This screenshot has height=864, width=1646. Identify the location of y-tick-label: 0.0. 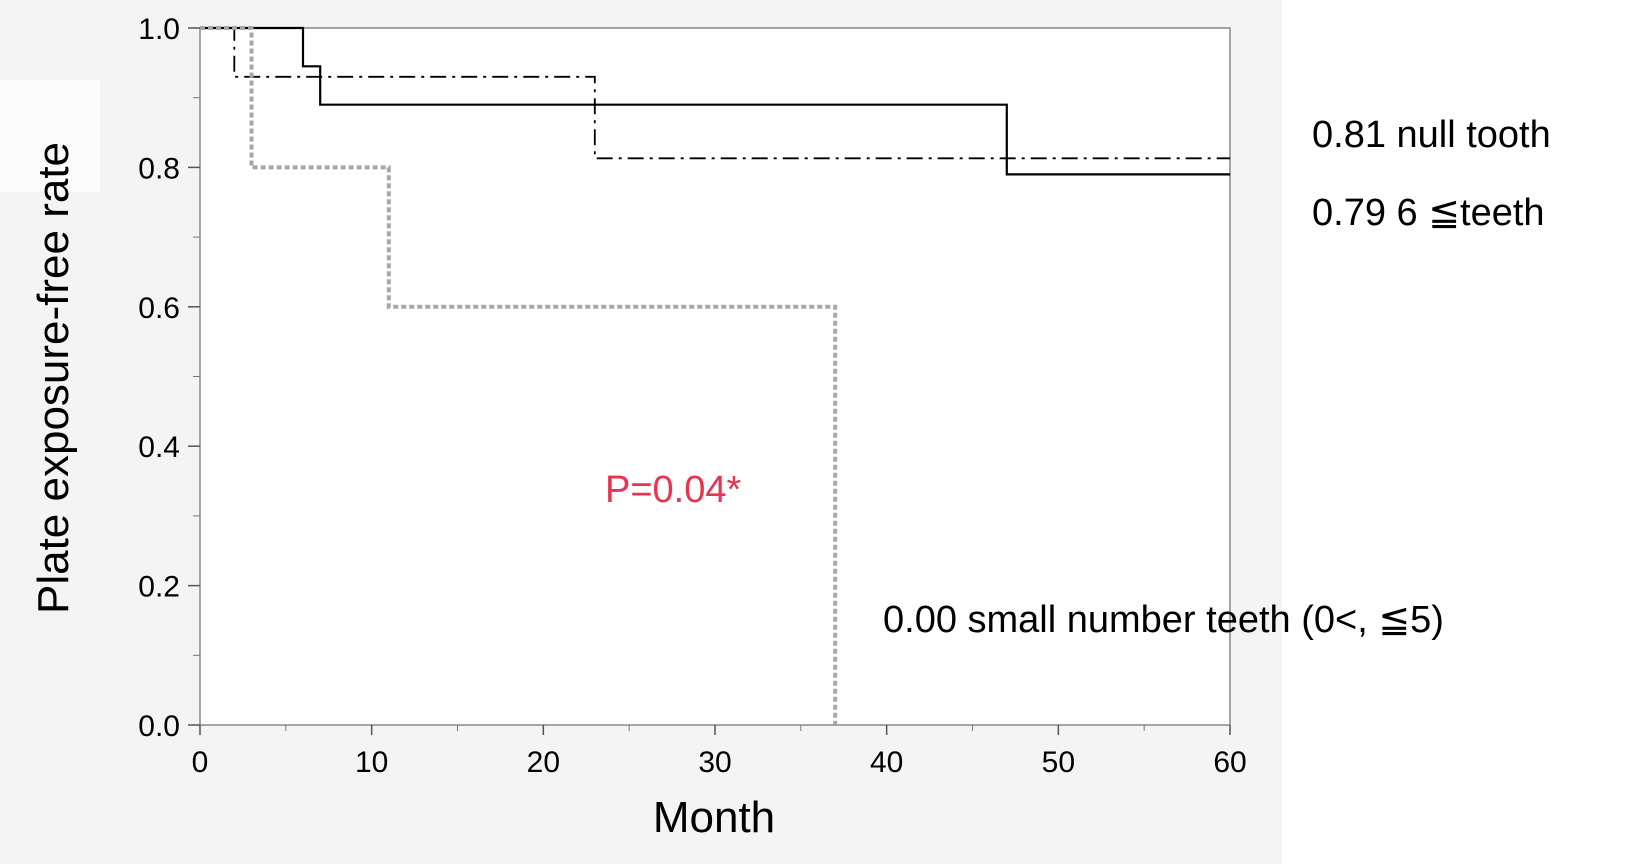
(159, 726).